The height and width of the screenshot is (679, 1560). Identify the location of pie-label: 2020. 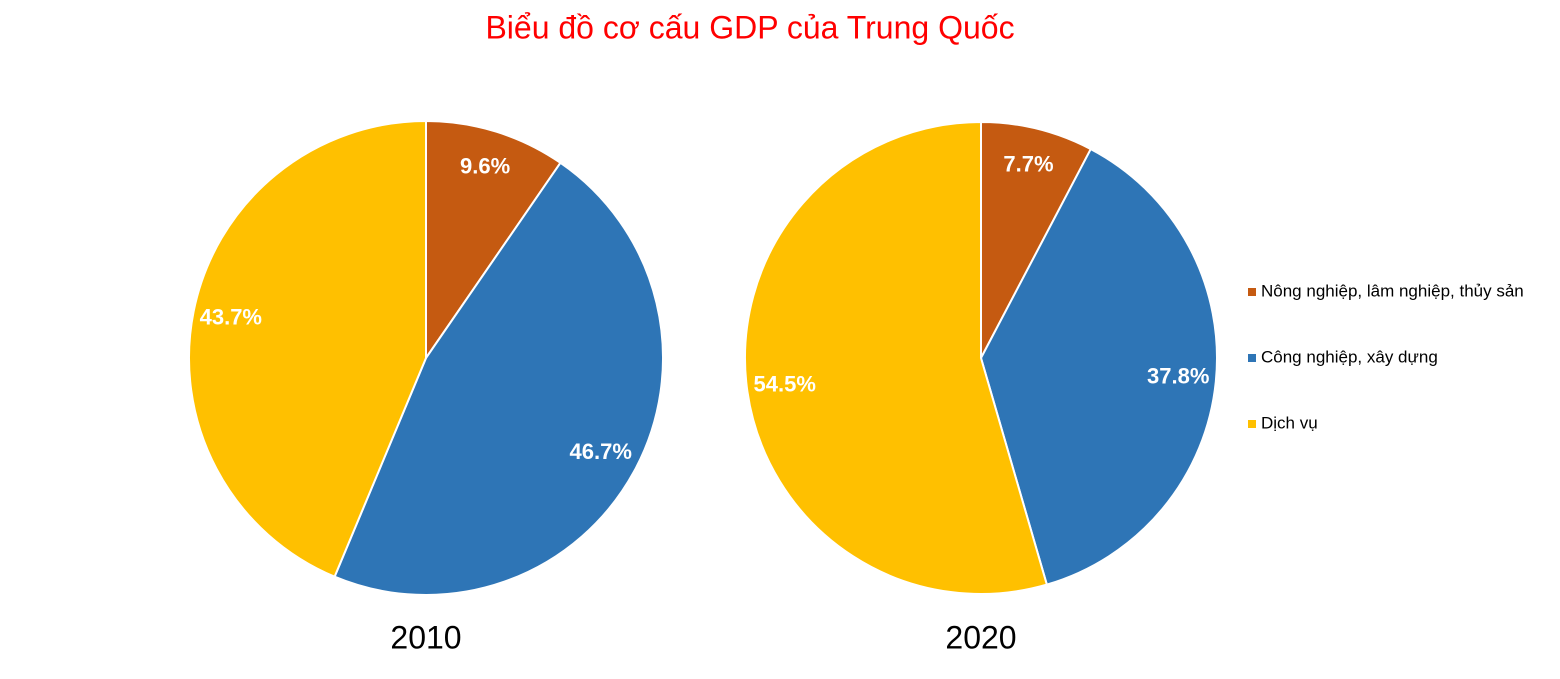
(980, 637).